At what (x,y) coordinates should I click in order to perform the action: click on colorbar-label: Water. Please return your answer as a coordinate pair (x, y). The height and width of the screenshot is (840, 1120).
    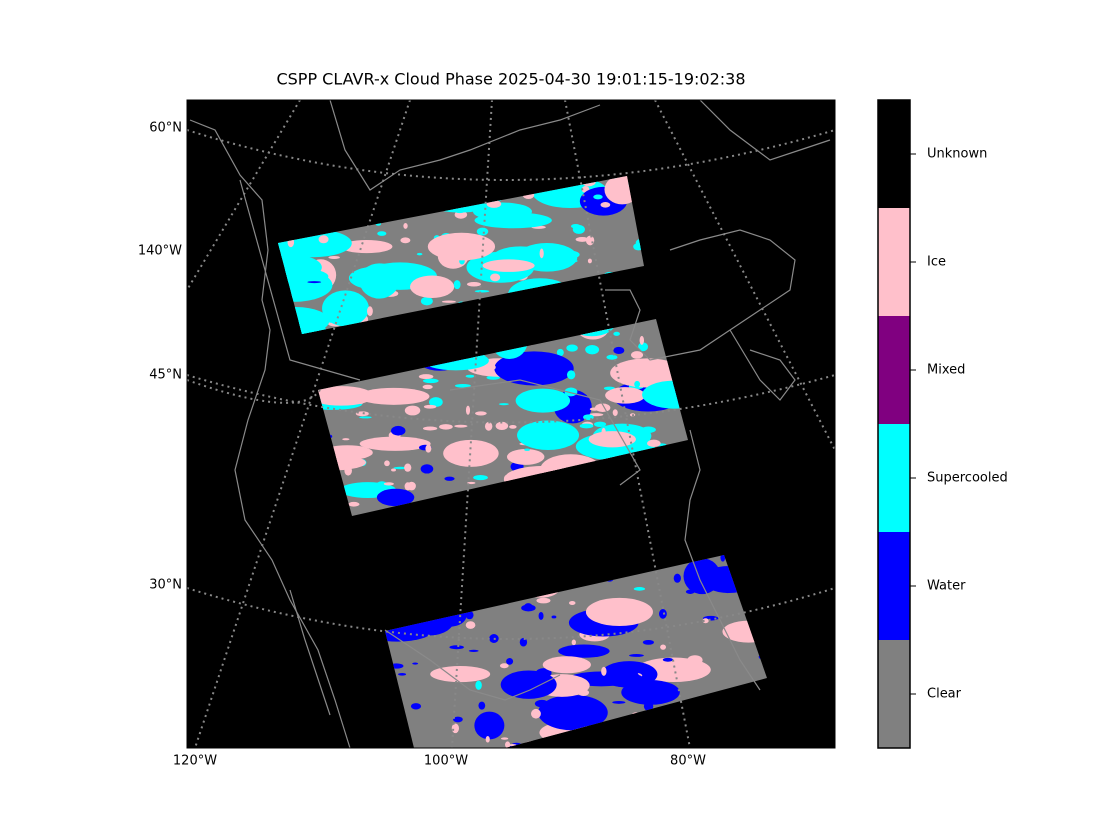
    Looking at the image, I should click on (946, 586).